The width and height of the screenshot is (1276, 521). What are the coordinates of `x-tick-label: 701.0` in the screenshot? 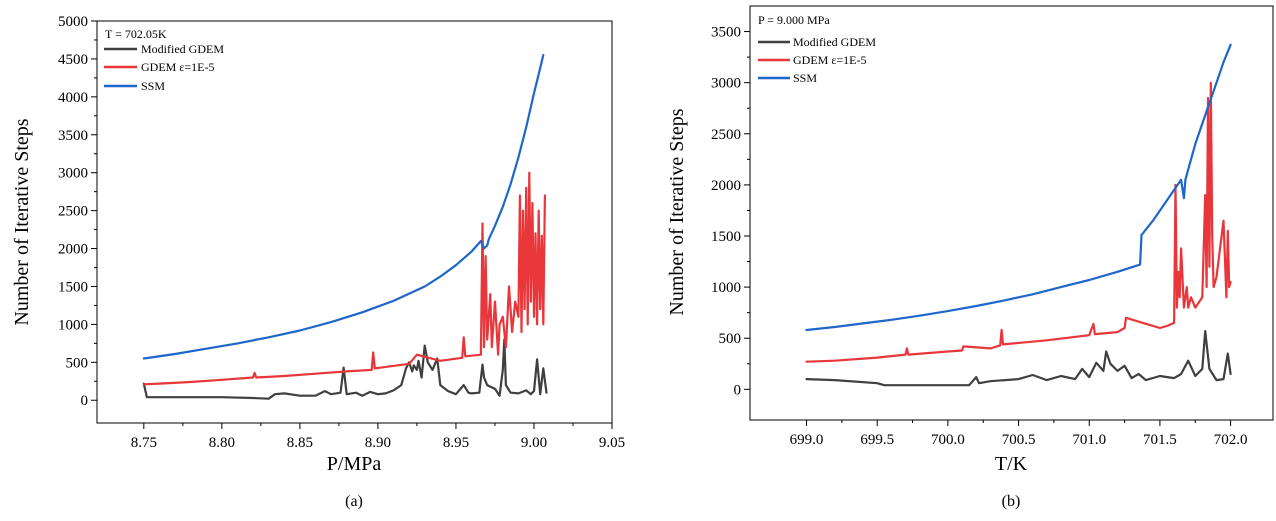 It's located at (1089, 440).